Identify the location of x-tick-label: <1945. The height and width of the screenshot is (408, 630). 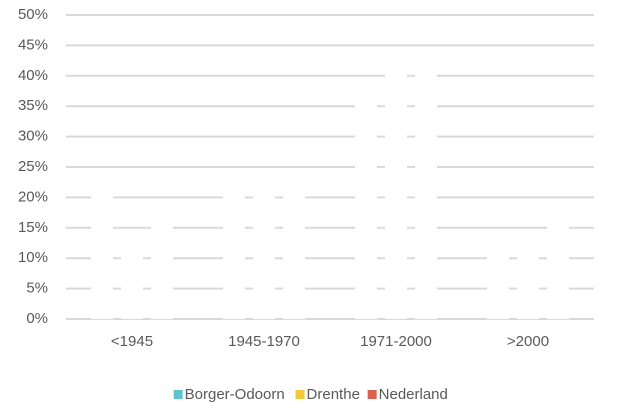
(132, 341).